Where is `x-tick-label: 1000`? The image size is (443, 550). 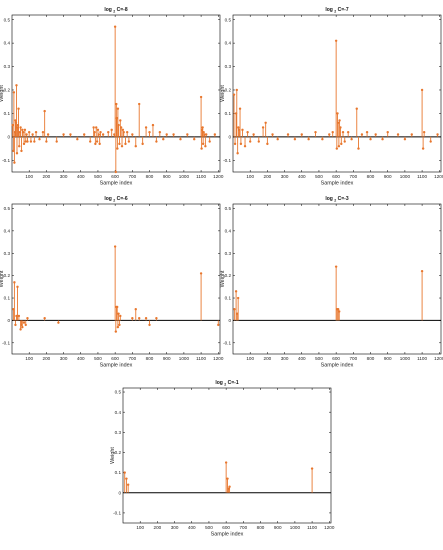 x-tick-label: 1000 is located at coordinates (295, 527).